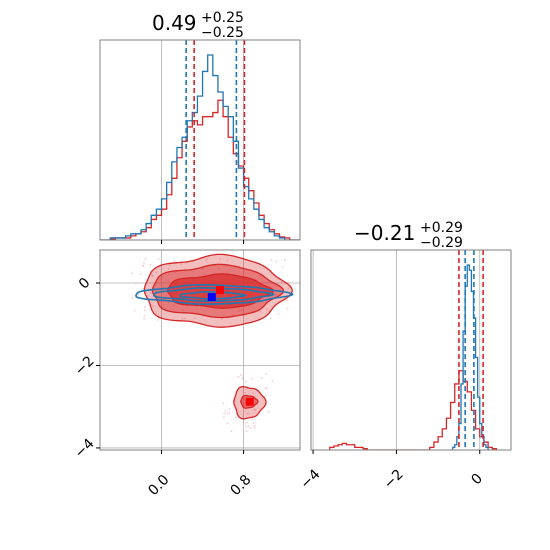 This screenshot has width=550, height=550. What do you see at coordinates (222, 18) in the screenshot?
I see `param1-title-plus: +0.25` at bounding box center [222, 18].